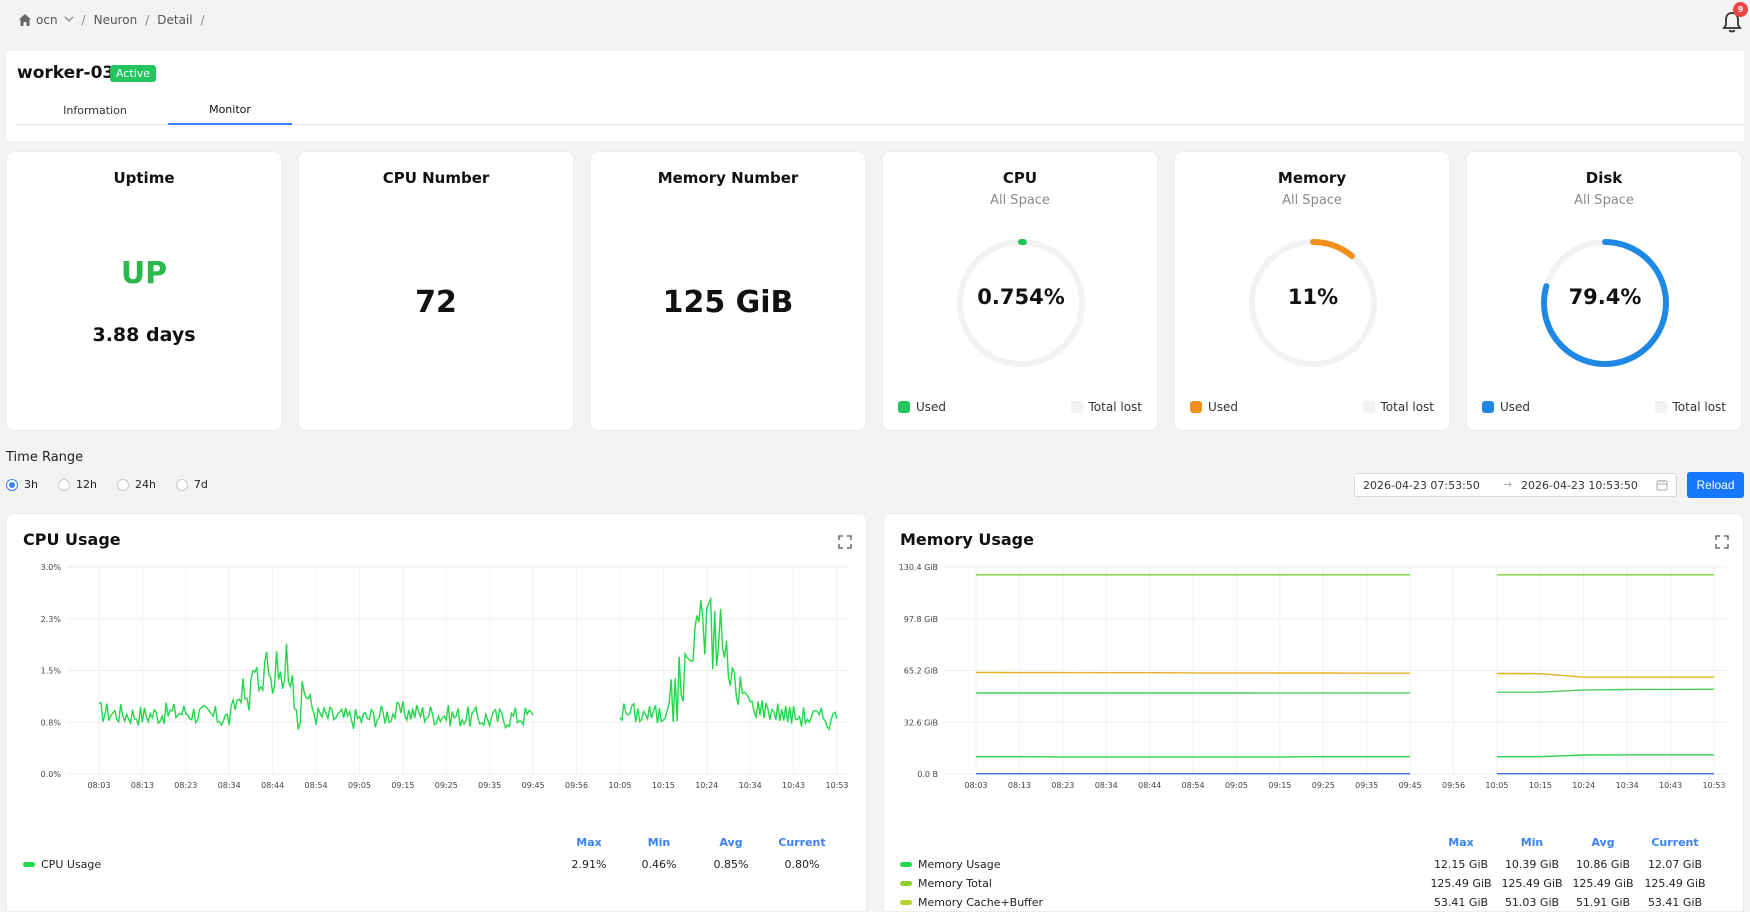 The height and width of the screenshot is (912, 1750). I want to click on x-tick-label: 10:53, so click(1713, 785).